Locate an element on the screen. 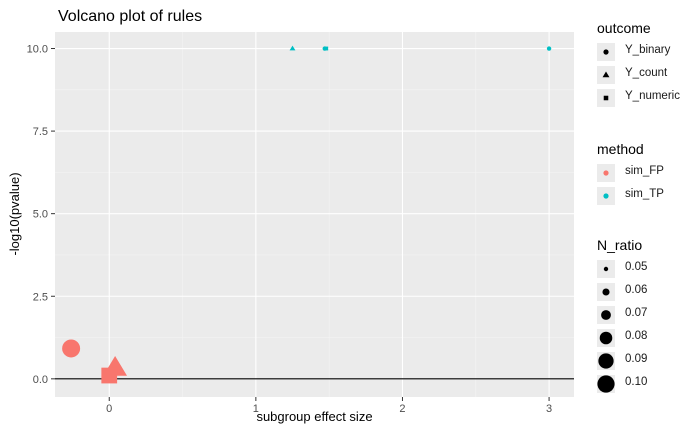 The height and width of the screenshot is (432, 700). legend-label: 0.10 is located at coordinates (636, 382).